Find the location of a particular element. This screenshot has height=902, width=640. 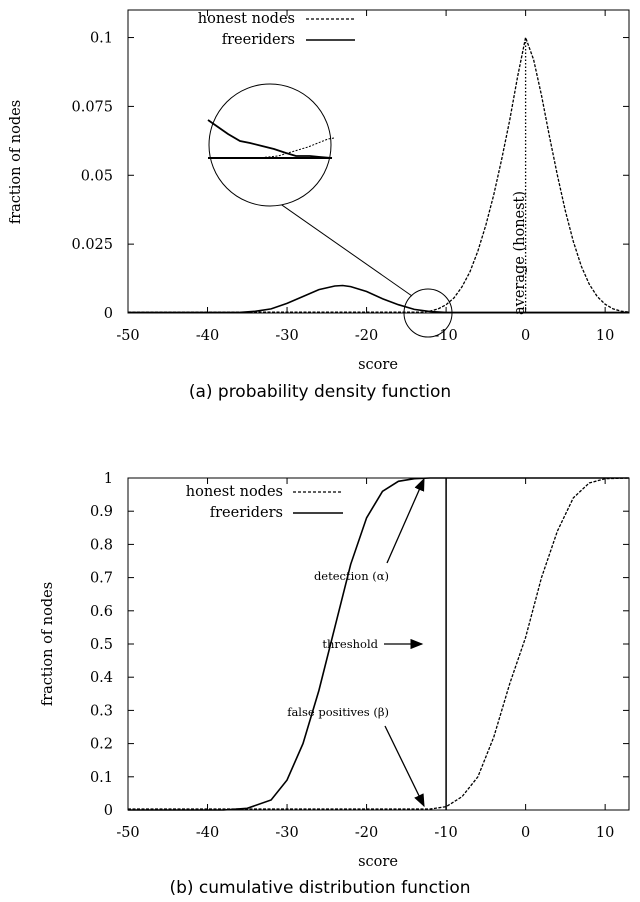

caption-b: (b) cumulative distribution function is located at coordinates (319, 888).